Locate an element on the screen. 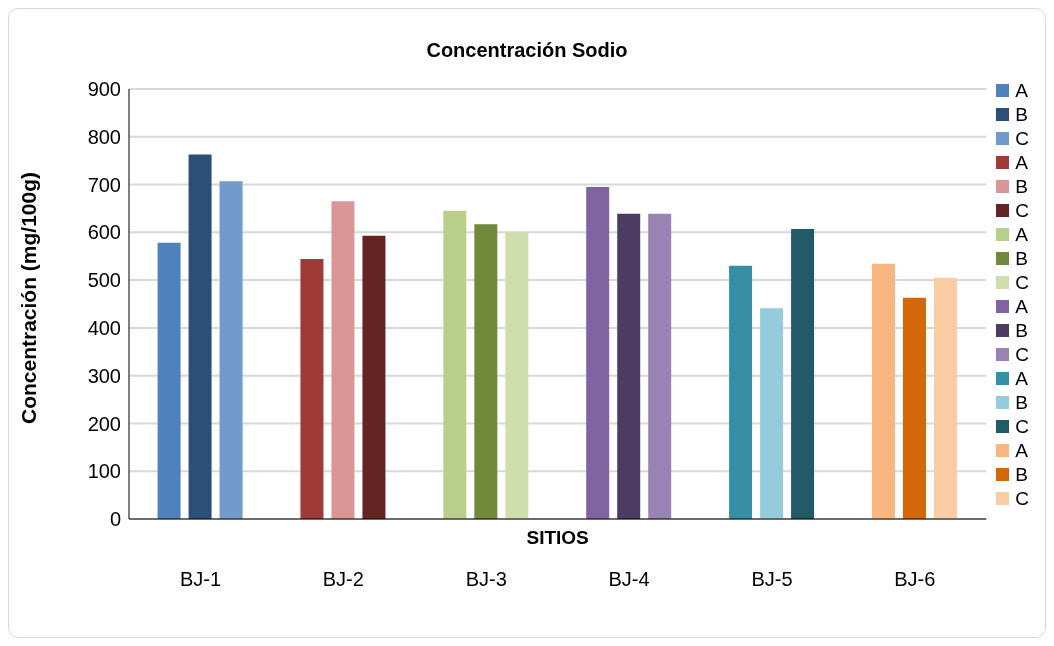 The width and height of the screenshot is (1054, 646). y-tick-label: 400 is located at coordinates (104, 327).